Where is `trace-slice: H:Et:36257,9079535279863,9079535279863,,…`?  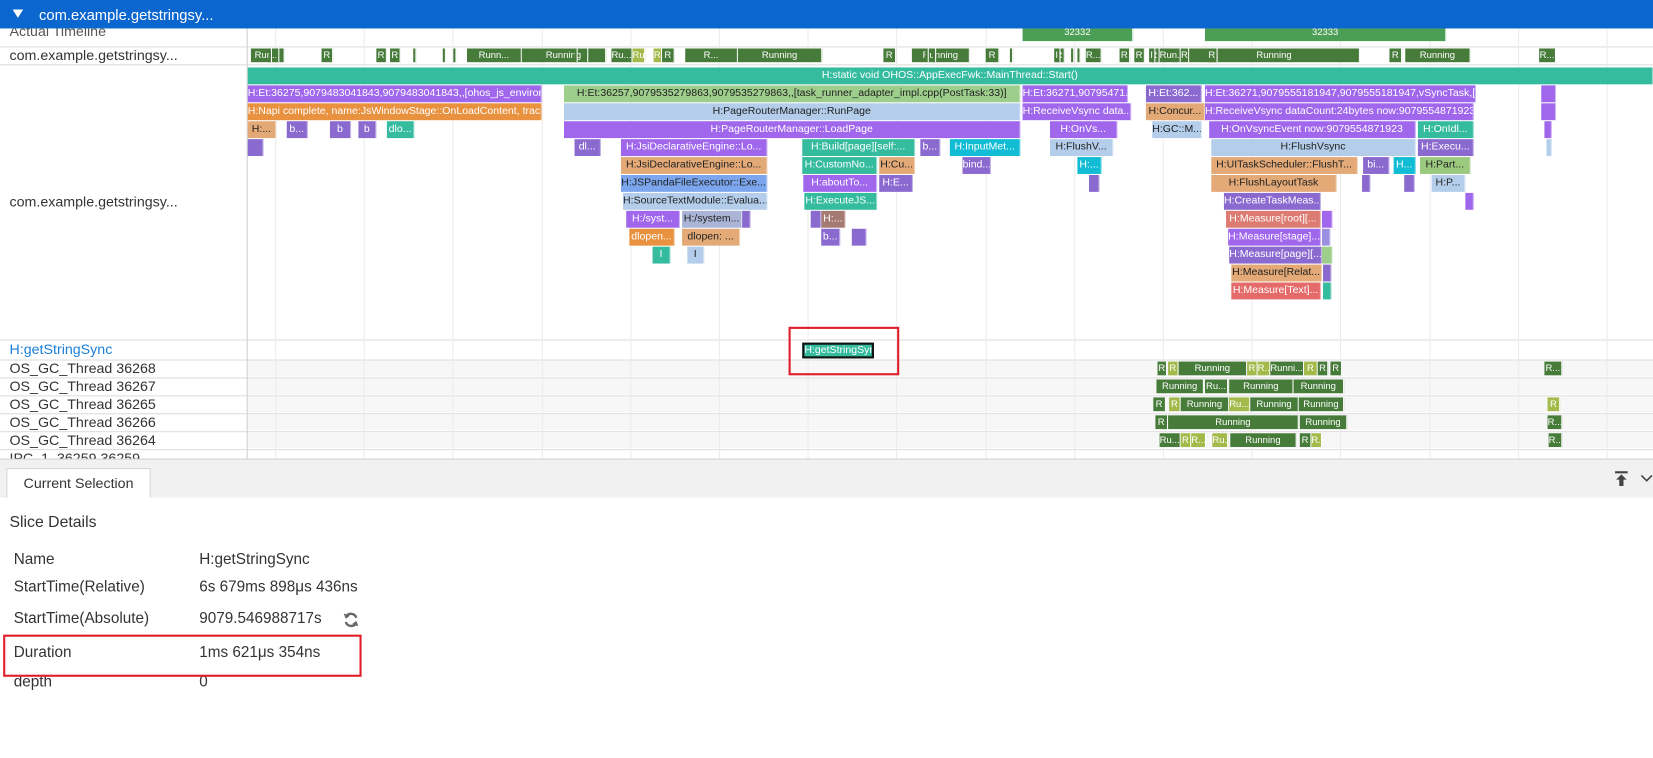 trace-slice: H:Et:36257,9079535279863,9079535279863,,… is located at coordinates (792, 94).